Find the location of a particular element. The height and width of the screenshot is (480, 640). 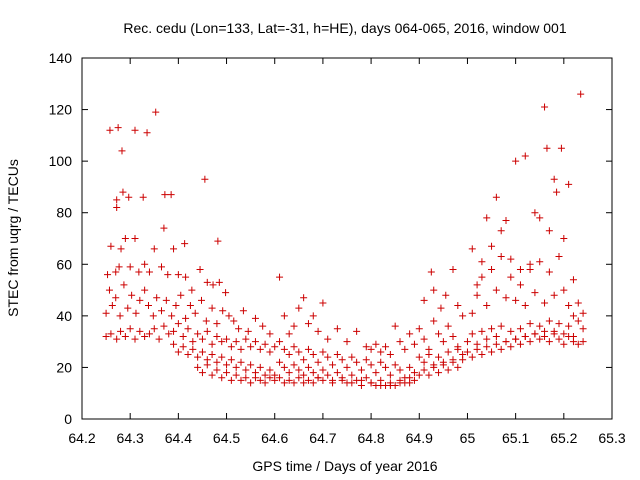

x-tick-label: 64.4 is located at coordinates (178, 438).